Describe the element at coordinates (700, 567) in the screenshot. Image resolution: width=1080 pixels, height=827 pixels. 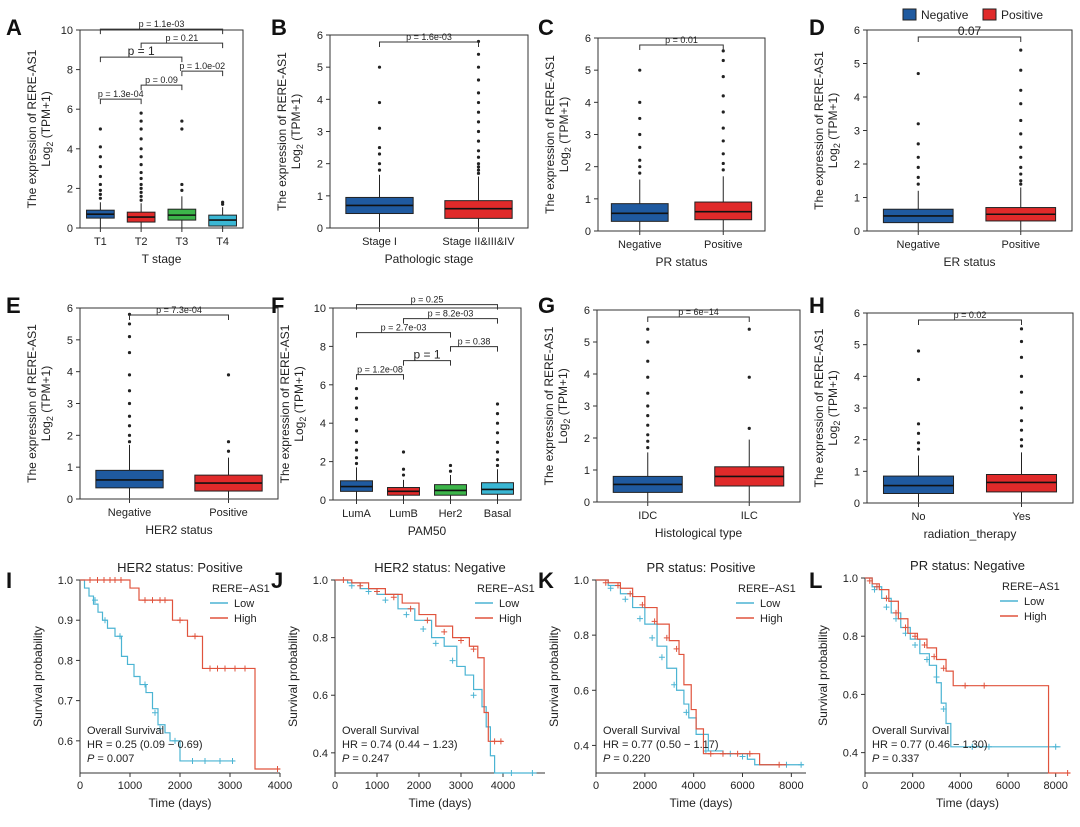
I see `chart-title: PR status: Positive` at that location.